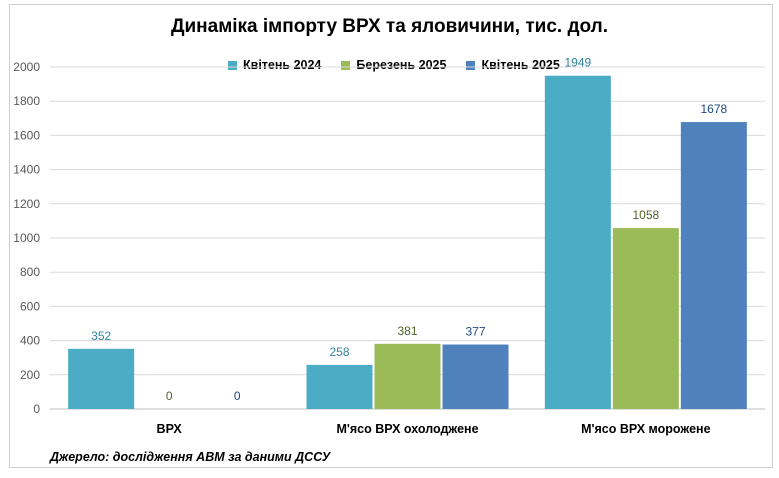 The width and height of the screenshot is (779, 478). I want to click on data-label: 352, so click(101, 336).